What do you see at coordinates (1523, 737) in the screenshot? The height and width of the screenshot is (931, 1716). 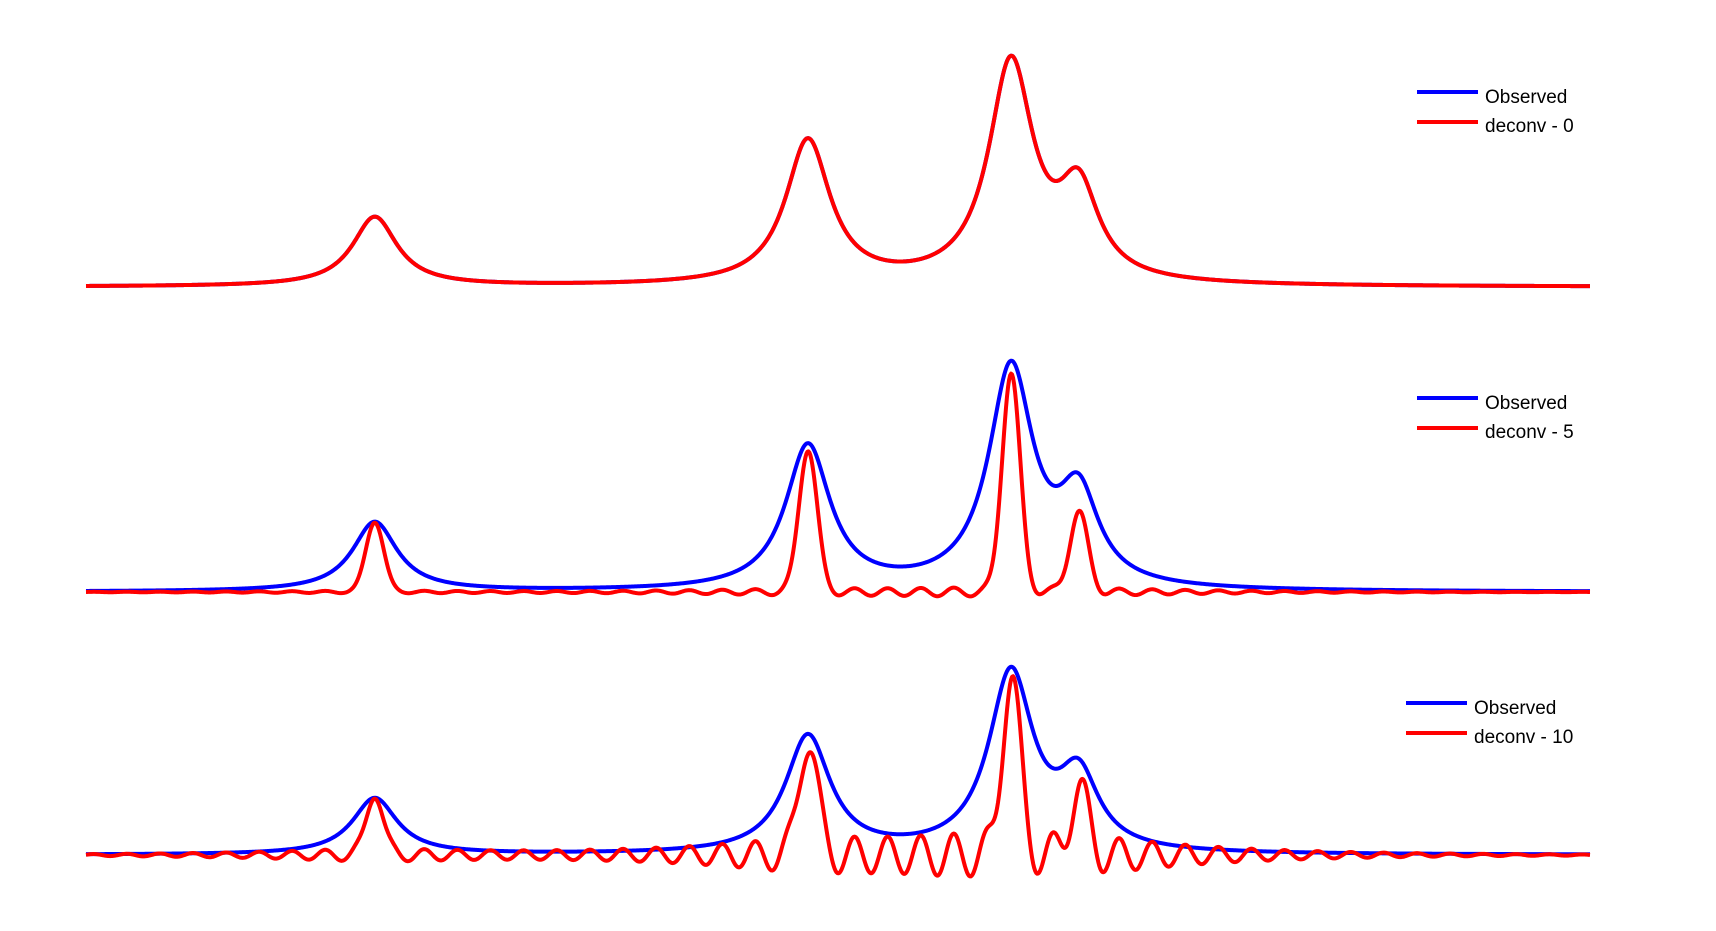 I see `panel-3-legend-deconv-label: deconv - 10` at bounding box center [1523, 737].